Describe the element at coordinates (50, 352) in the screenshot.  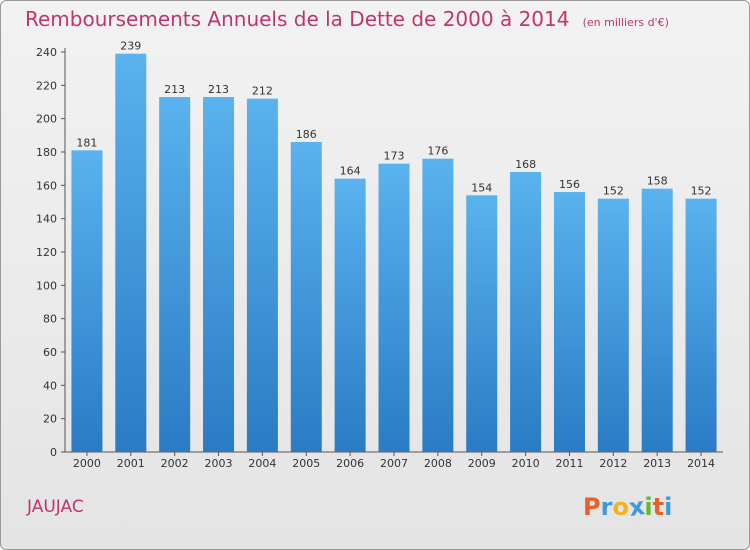
I see `y-tick-label: 60` at that location.